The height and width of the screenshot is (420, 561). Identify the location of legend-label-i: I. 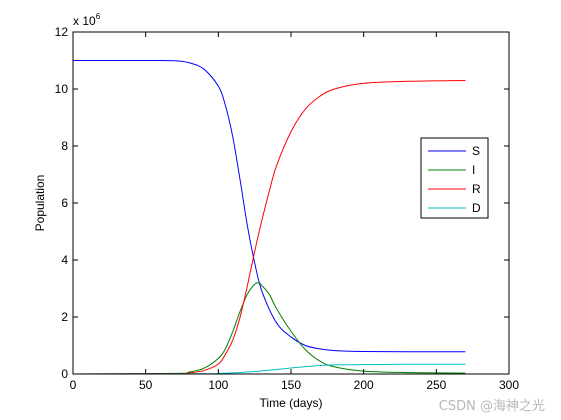
(473, 170).